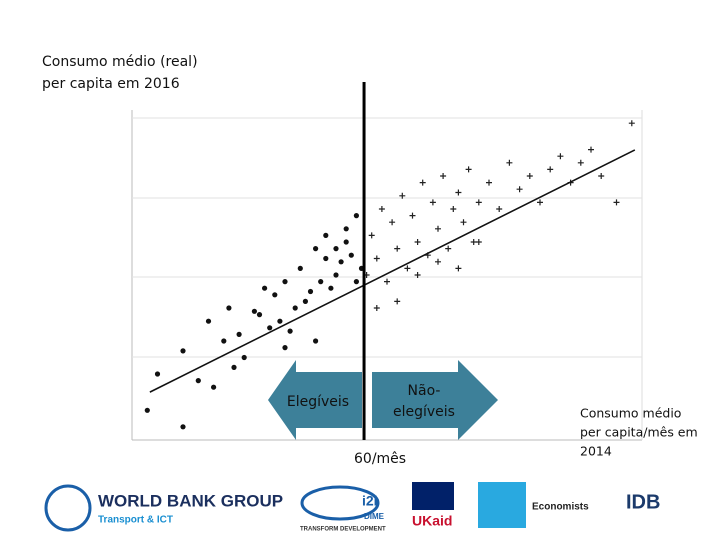 Image resolution: width=720 pixels, height=540 pixels. Describe the element at coordinates (435, 400) in the screenshot. I see `right-arrow` at that location.